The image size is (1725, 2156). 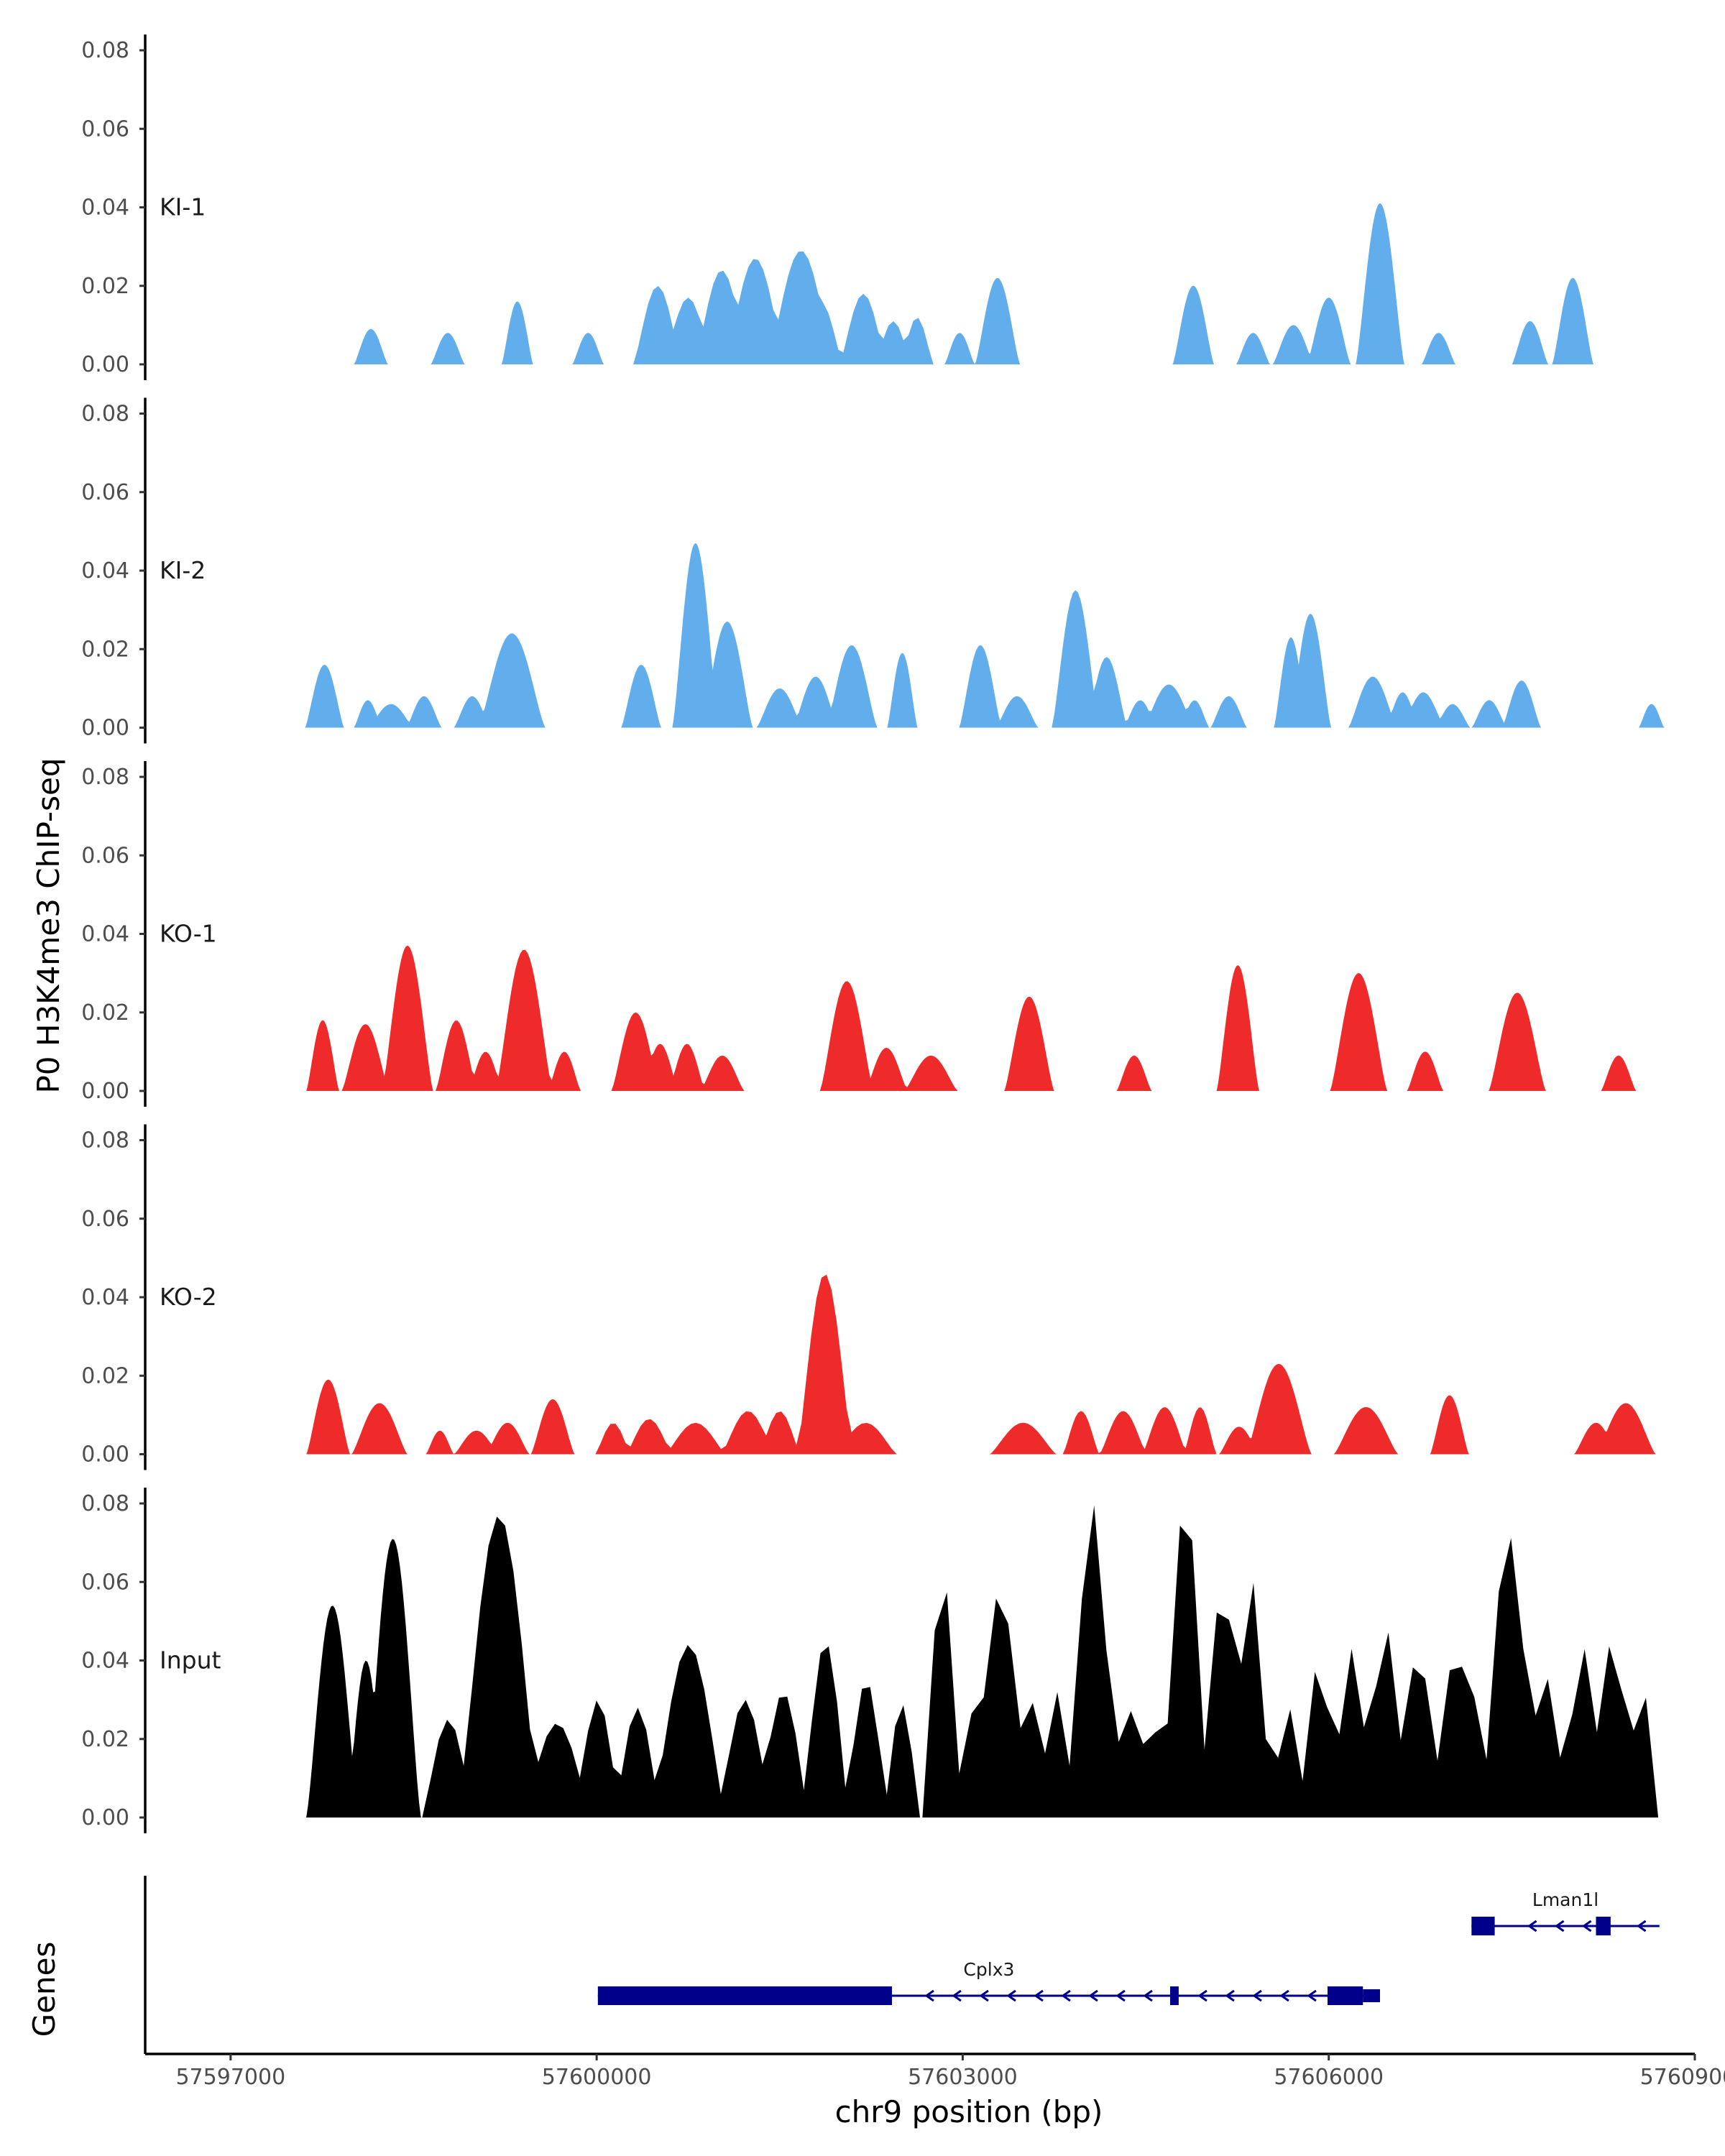 What do you see at coordinates (44, 1990) in the screenshot?
I see `genes-axis-title: Genes` at bounding box center [44, 1990].